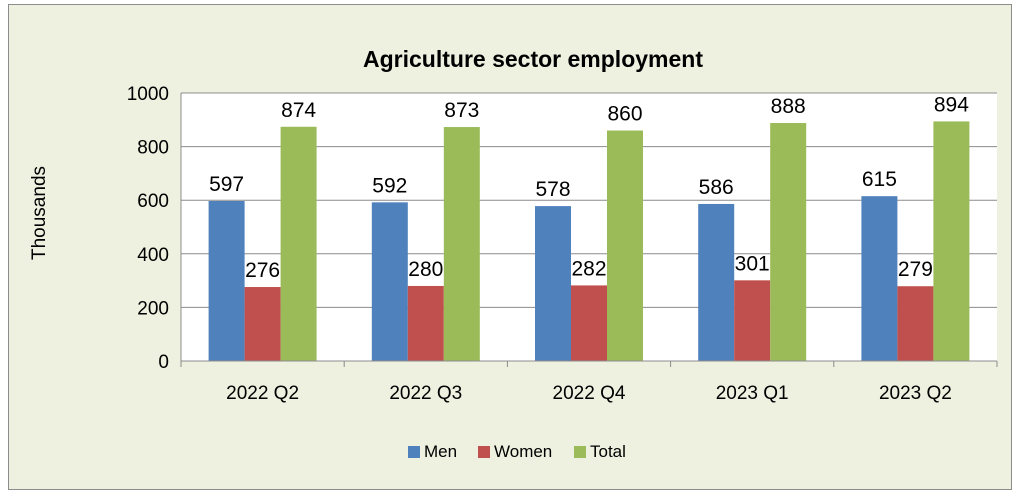  Describe the element at coordinates (553, 283) in the screenshot. I see `bar-men-2022-q4` at that location.